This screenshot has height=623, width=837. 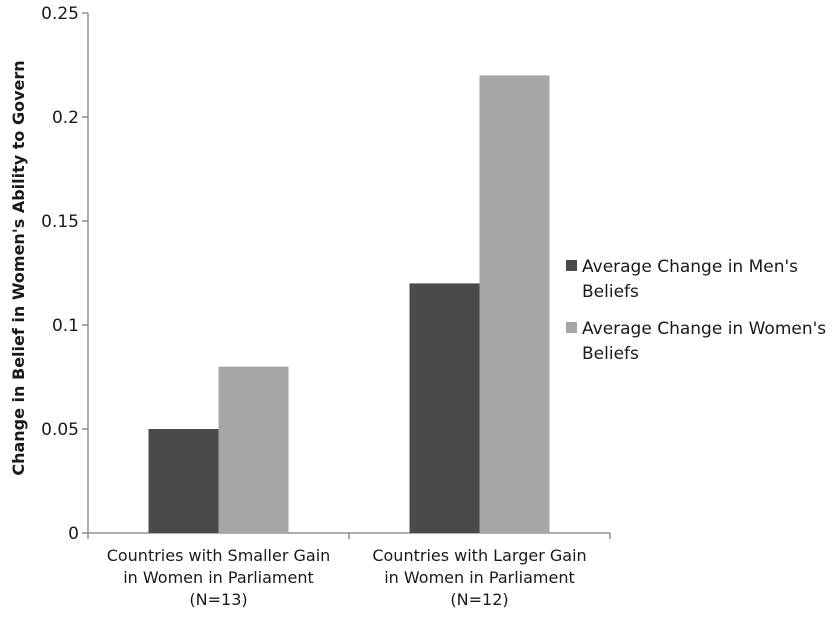 I want to click on x-category-label: Countries with Smaller Gain, so click(x=219, y=555).